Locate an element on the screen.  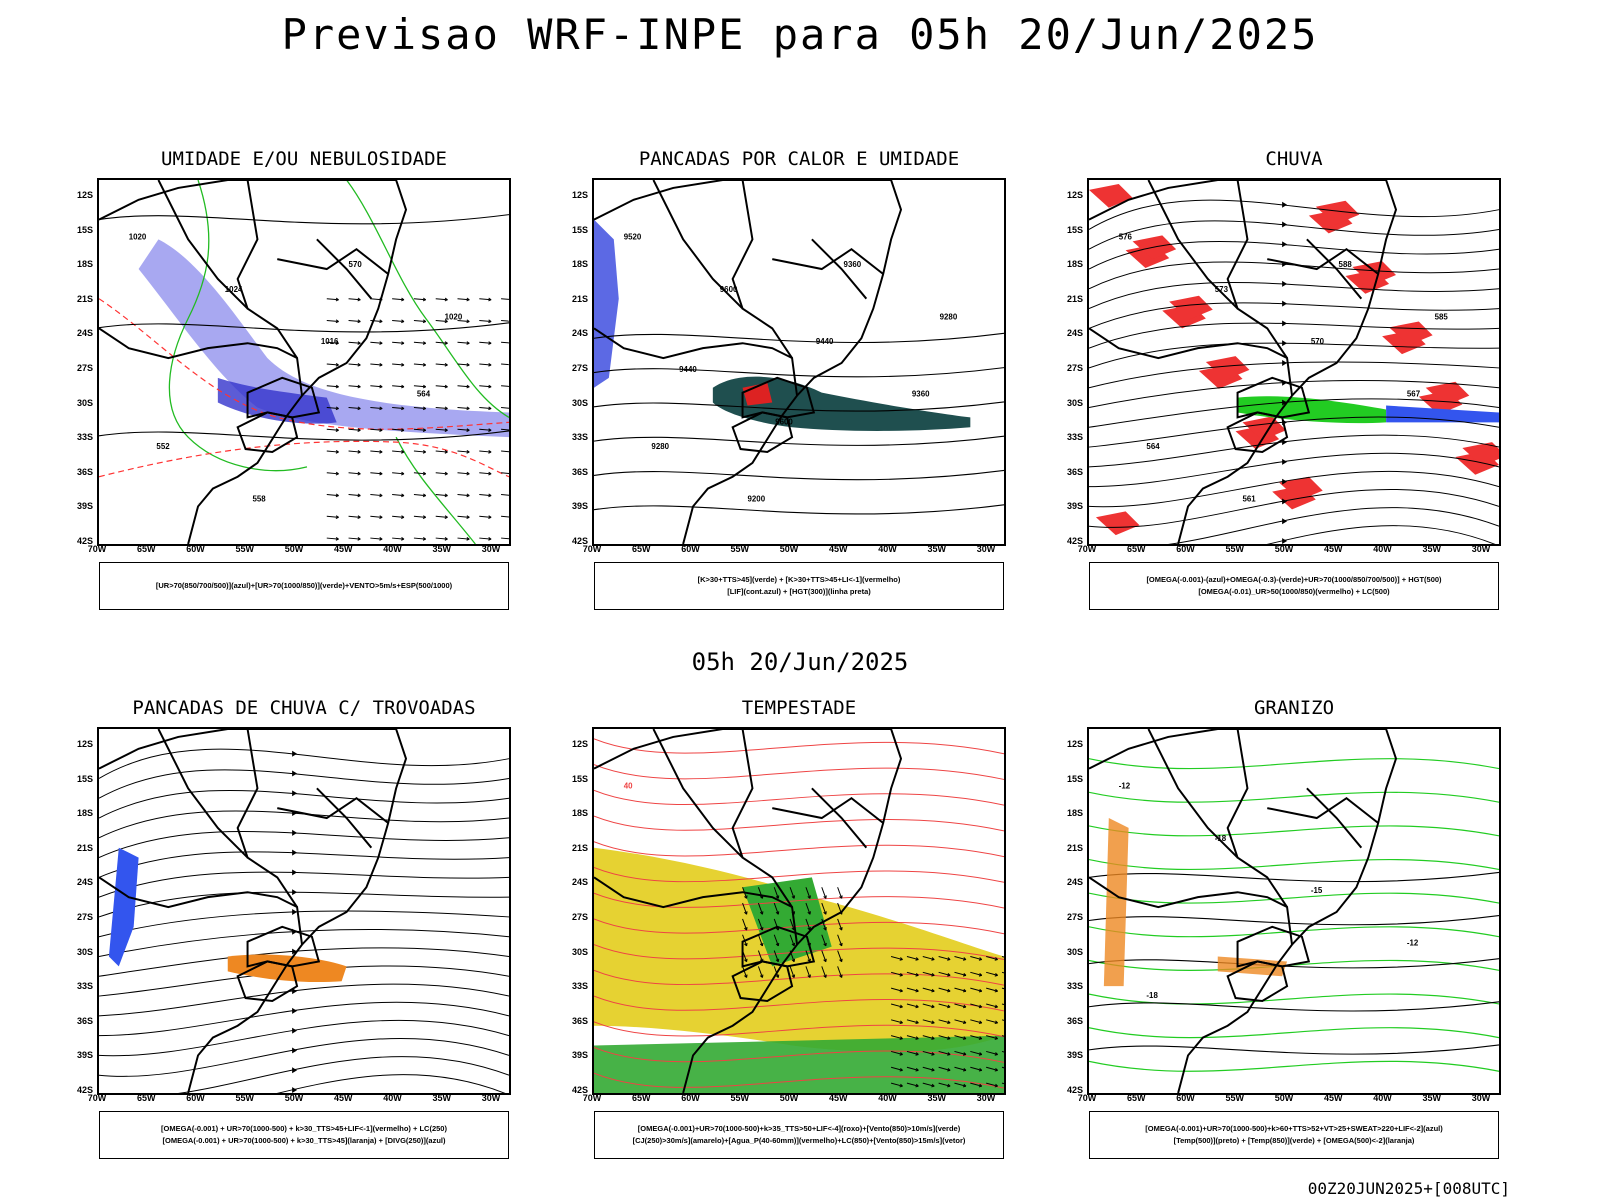
streamline-250hpa-arrow is located at coordinates (295, 1070).